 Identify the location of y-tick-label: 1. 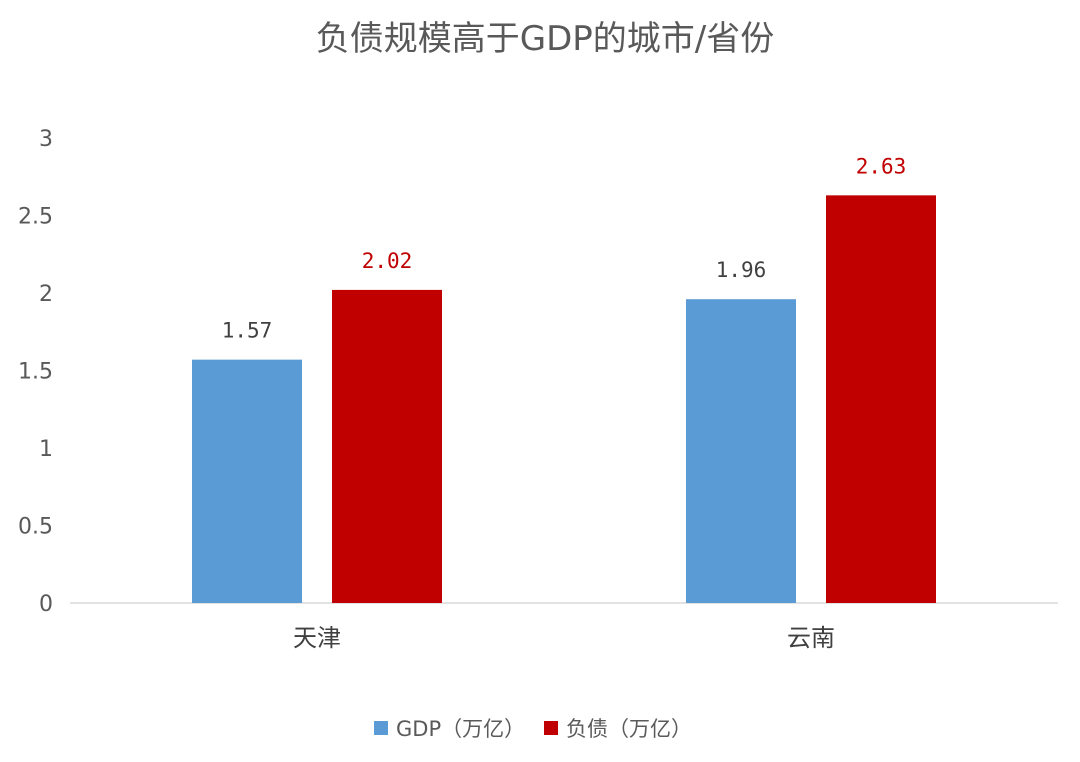
(46, 449).